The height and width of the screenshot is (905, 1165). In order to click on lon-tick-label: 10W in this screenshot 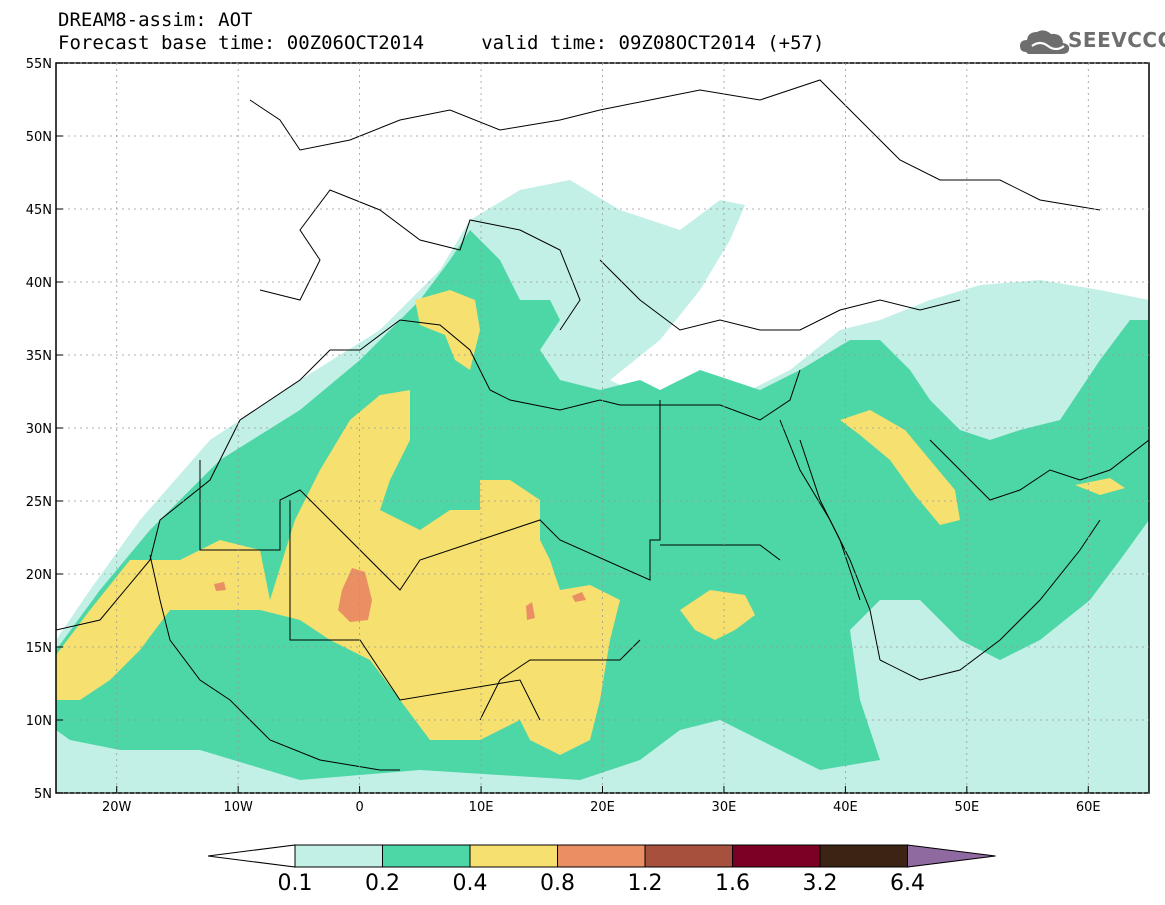, I will do `click(238, 807)`.